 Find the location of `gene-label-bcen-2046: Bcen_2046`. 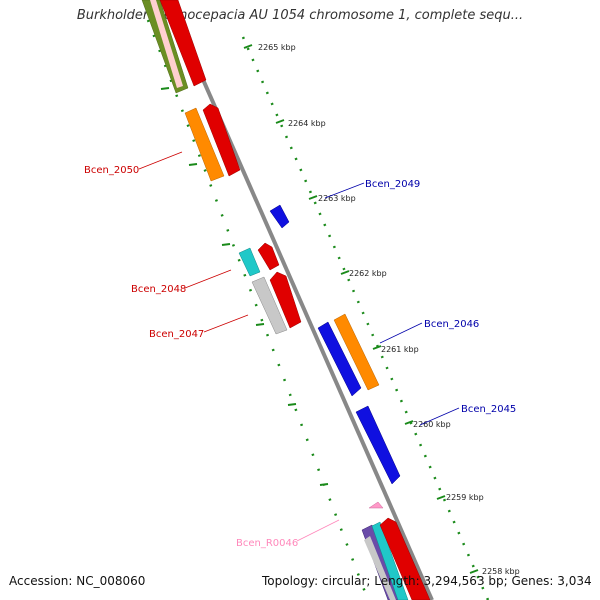

gene-label-bcen-2046: Bcen_2046 is located at coordinates (451, 324).